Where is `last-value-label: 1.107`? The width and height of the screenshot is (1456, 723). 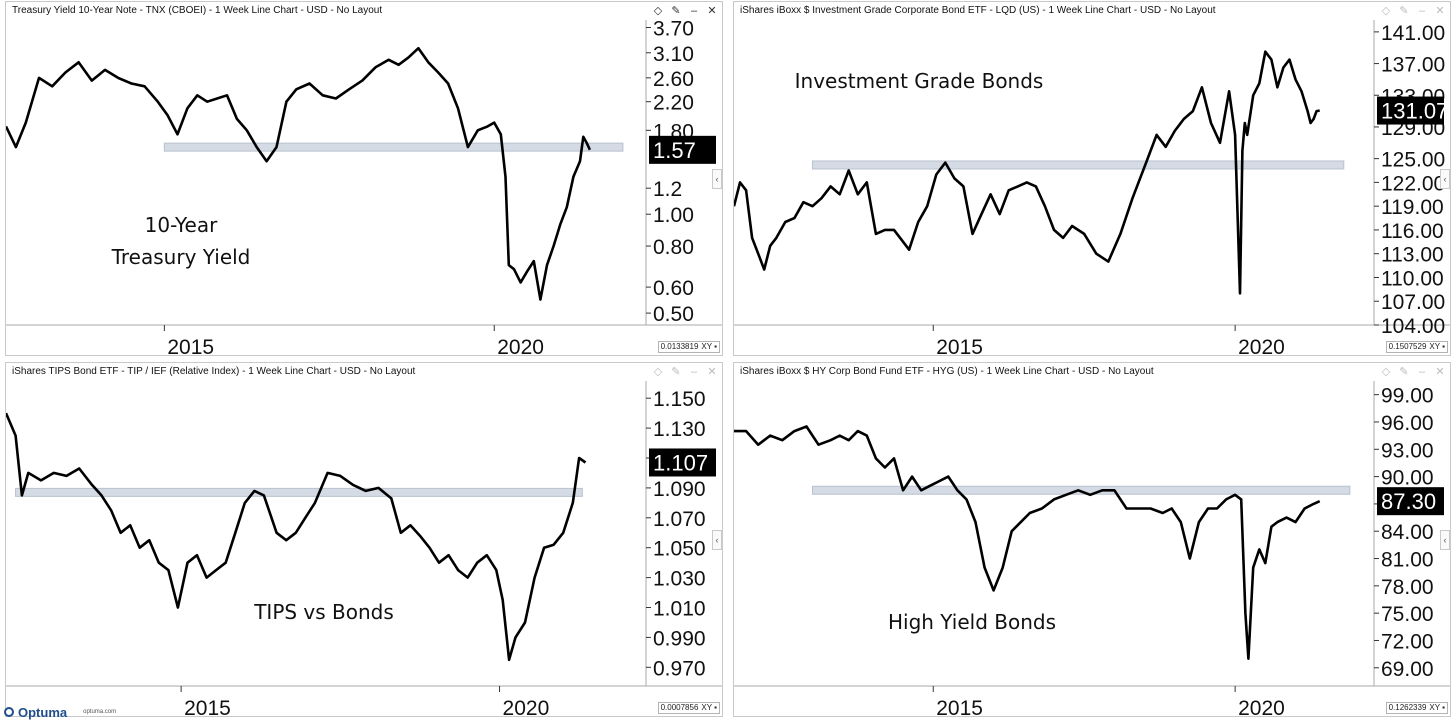
last-value-label: 1.107 is located at coordinates (680, 462).